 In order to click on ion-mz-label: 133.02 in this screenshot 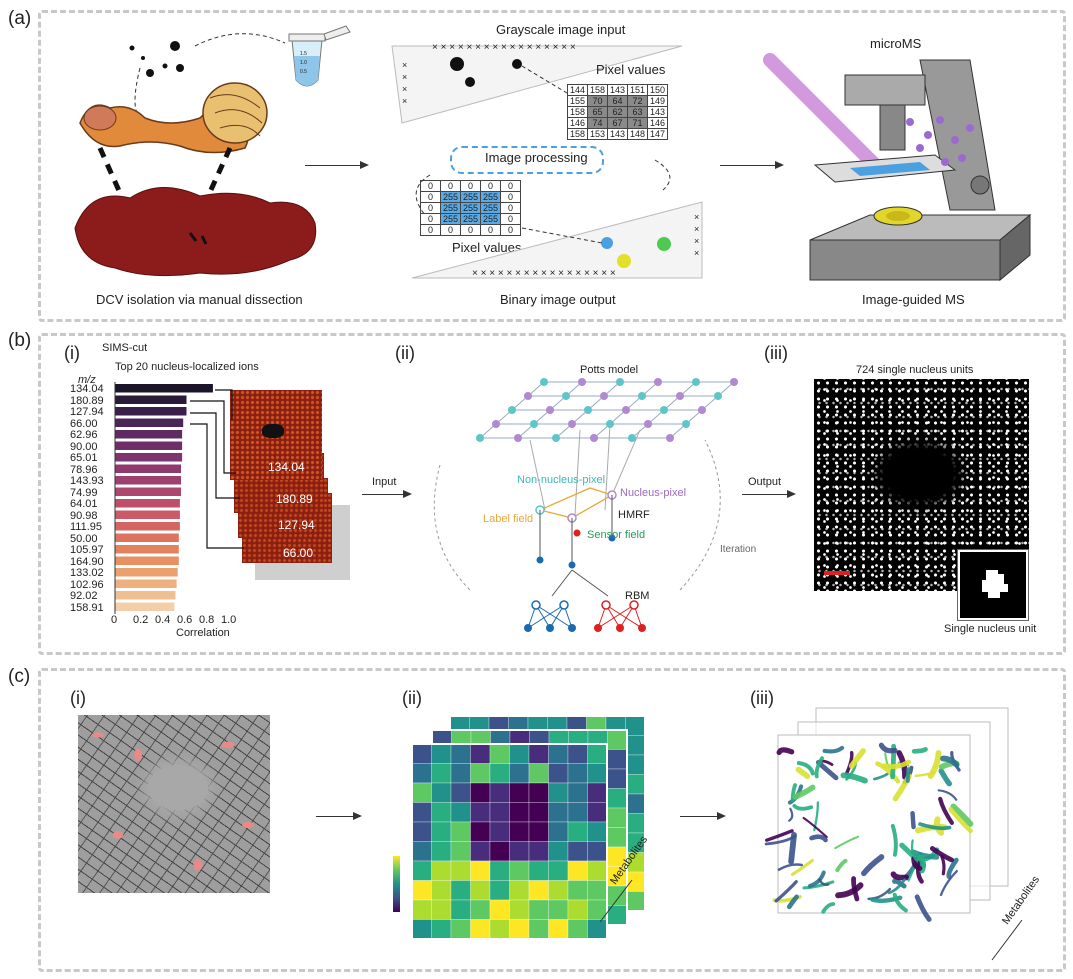, I will do `click(87, 573)`.